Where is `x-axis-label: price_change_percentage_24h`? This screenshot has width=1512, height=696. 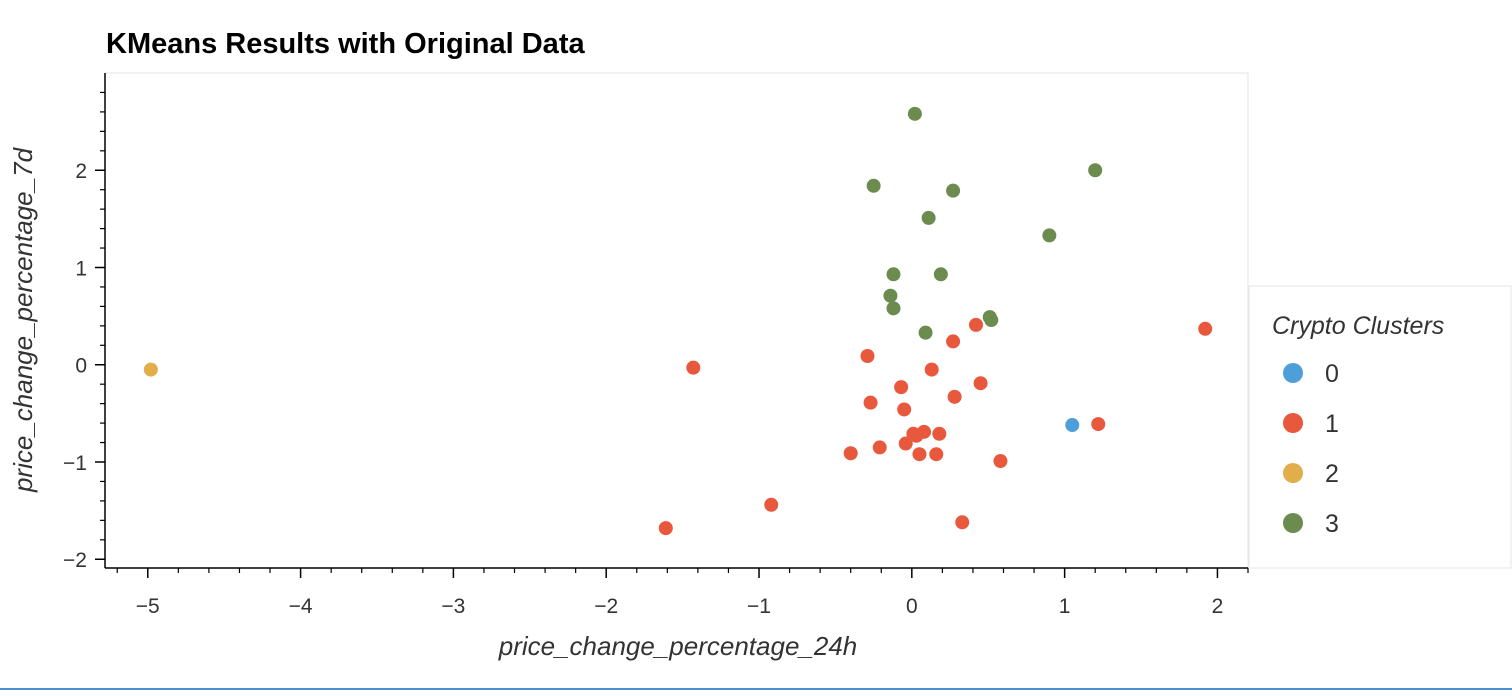
x-axis-label: price_change_percentage_24h is located at coordinates (678, 646).